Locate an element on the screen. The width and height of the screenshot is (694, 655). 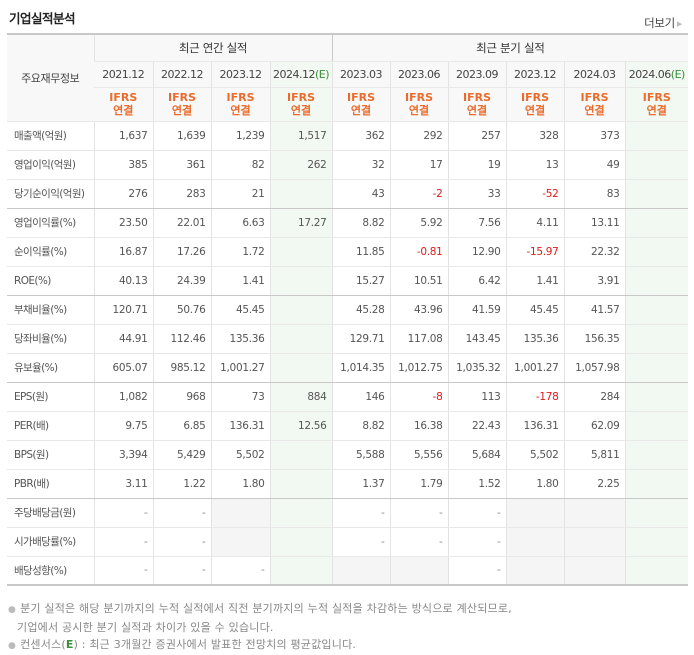
value-cell: 1,082 is located at coordinates (123, 397).